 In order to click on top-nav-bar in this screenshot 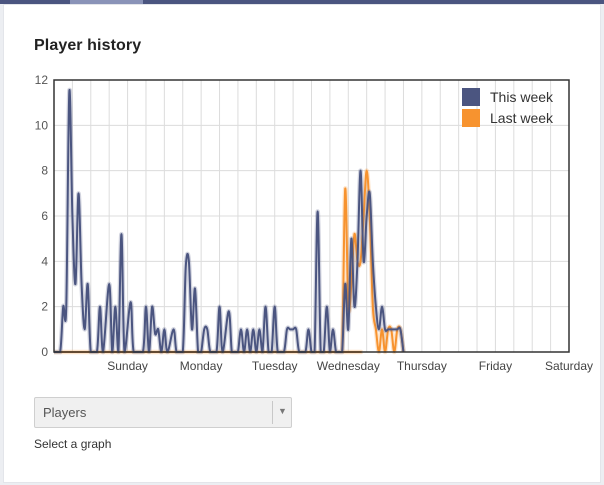, I will do `click(302, 2)`.